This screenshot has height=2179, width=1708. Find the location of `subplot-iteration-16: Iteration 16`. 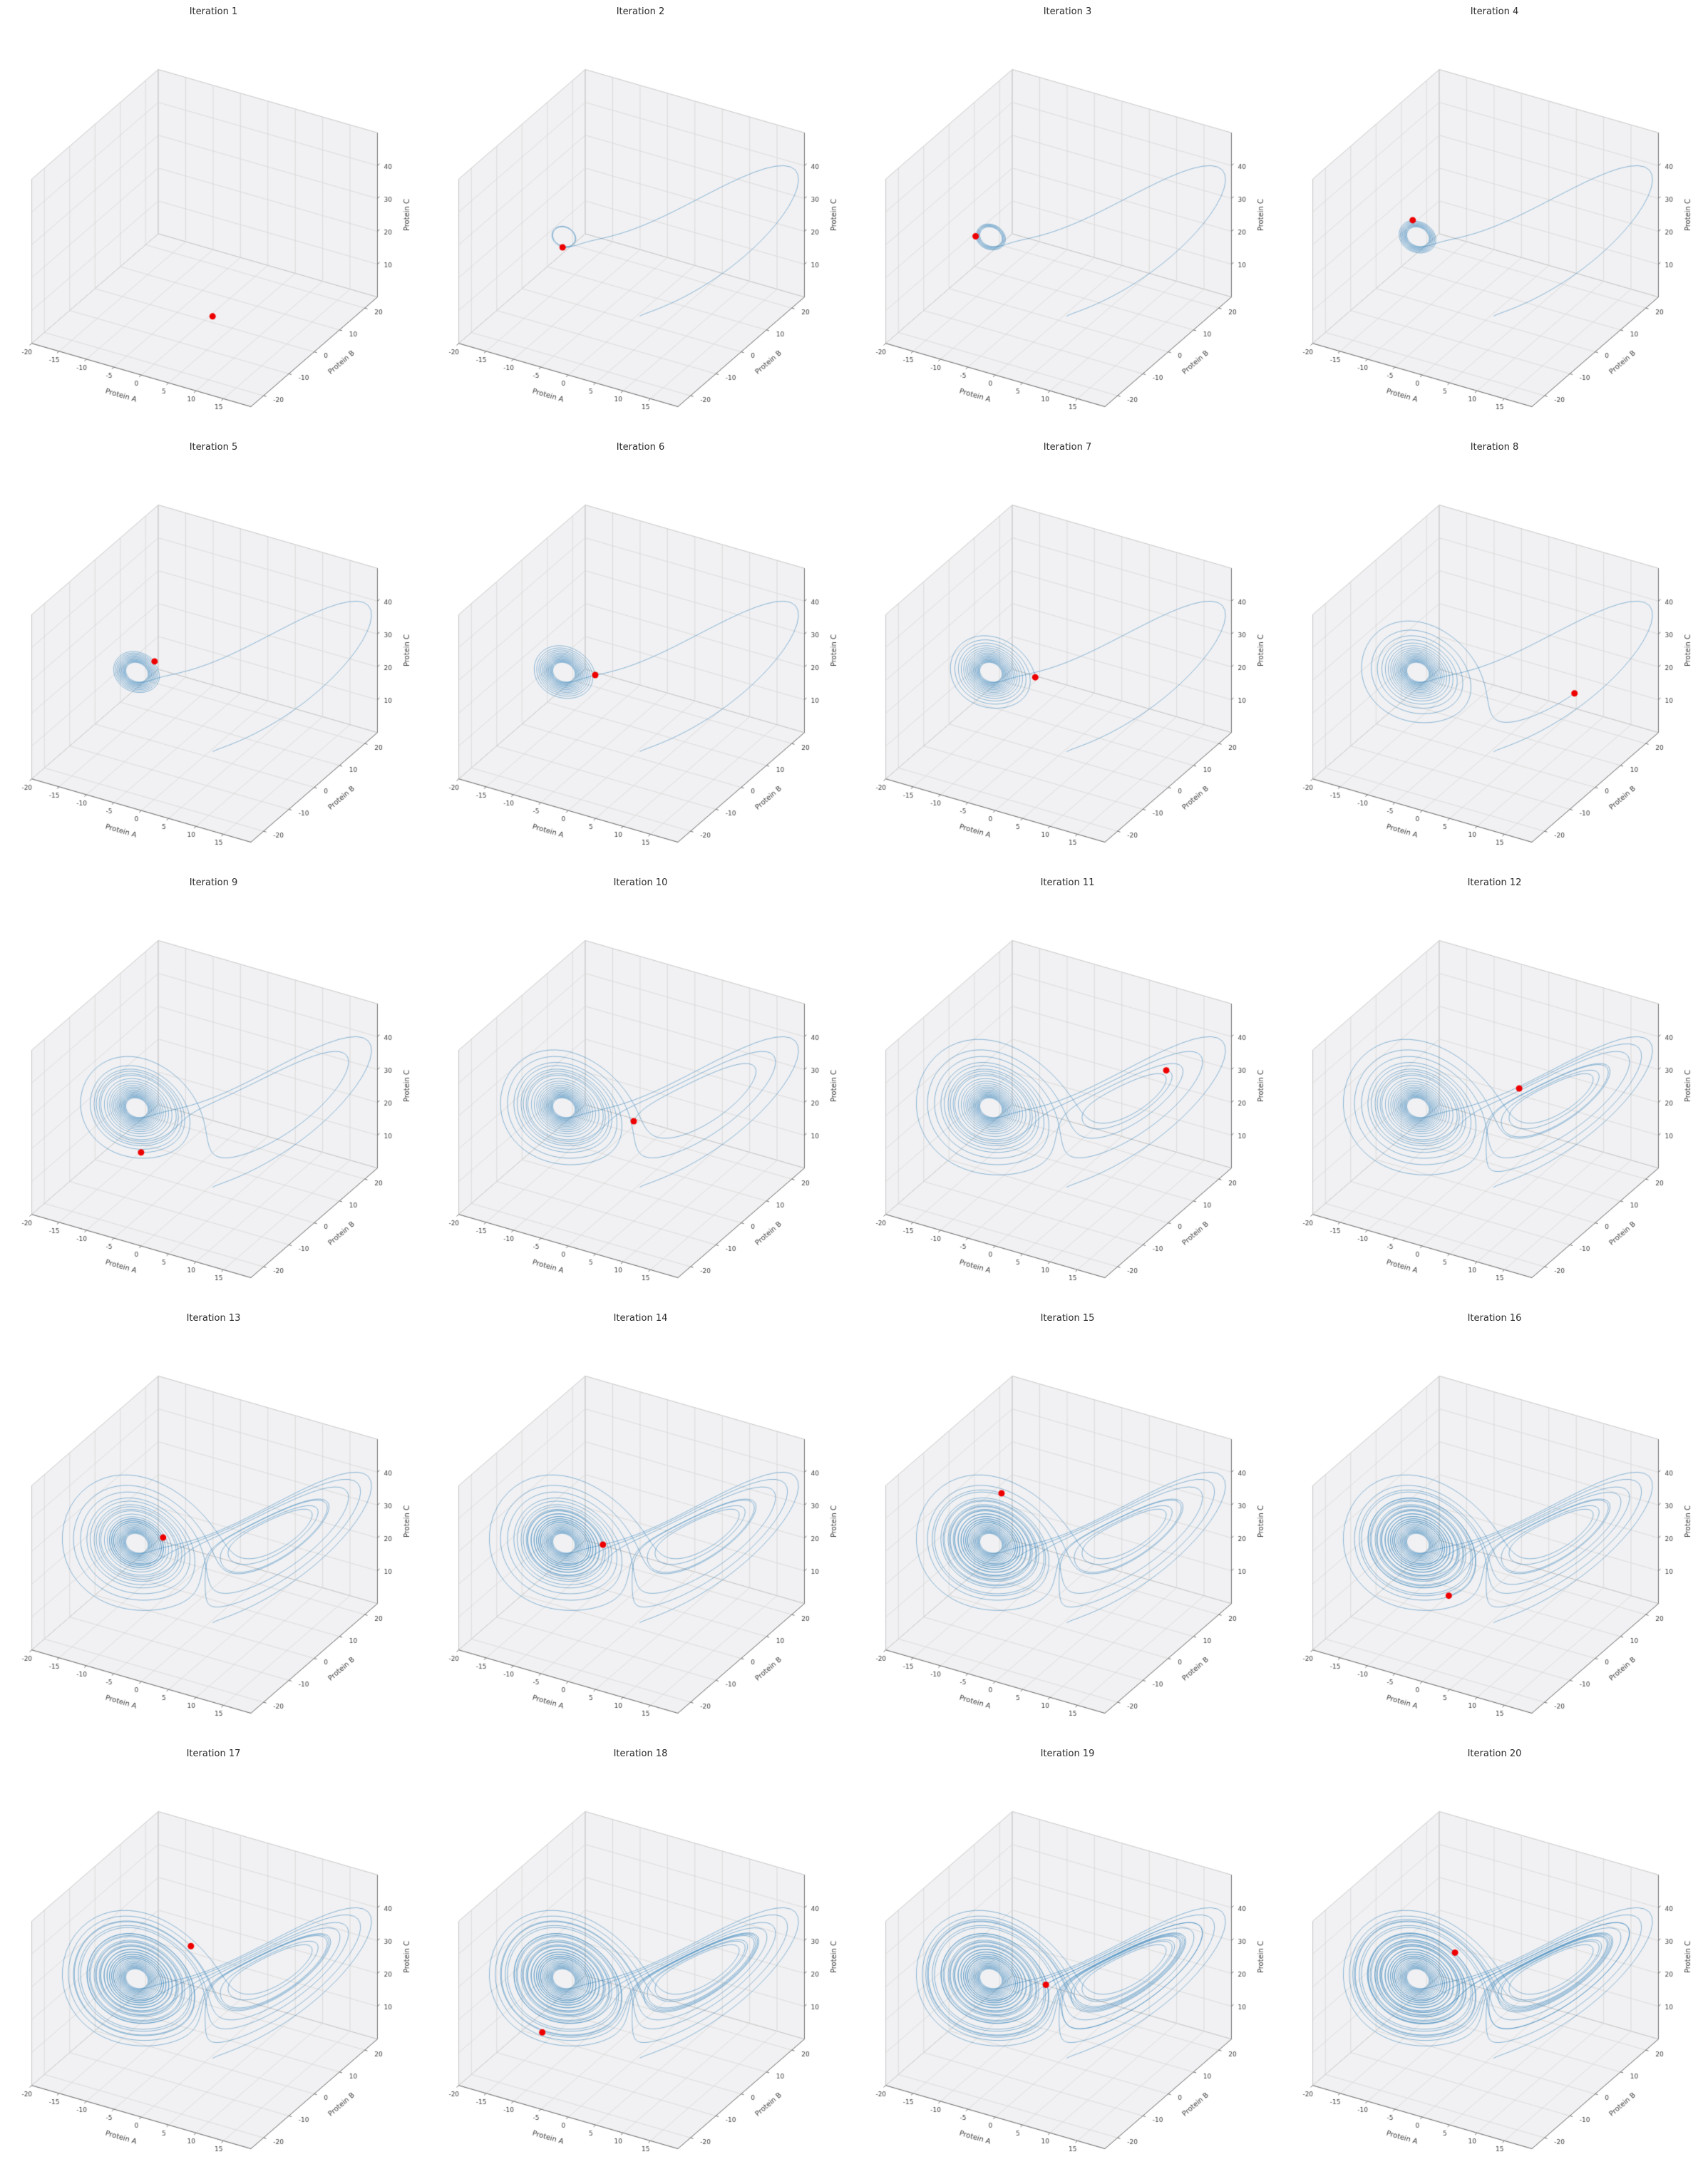

subplot-iteration-16: Iteration 16 is located at coordinates (1494, 1524).